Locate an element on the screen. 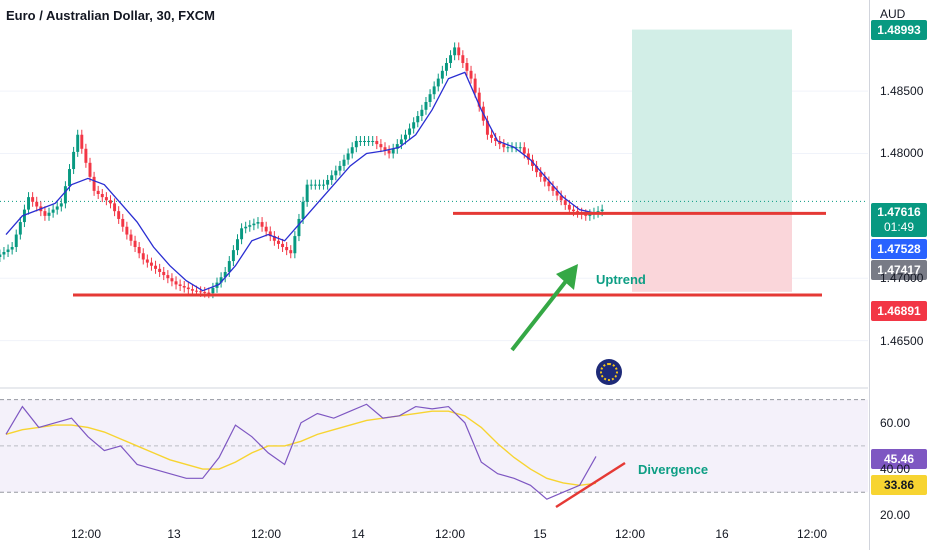  rsi-value-label: 45.46 is located at coordinates (899, 459).